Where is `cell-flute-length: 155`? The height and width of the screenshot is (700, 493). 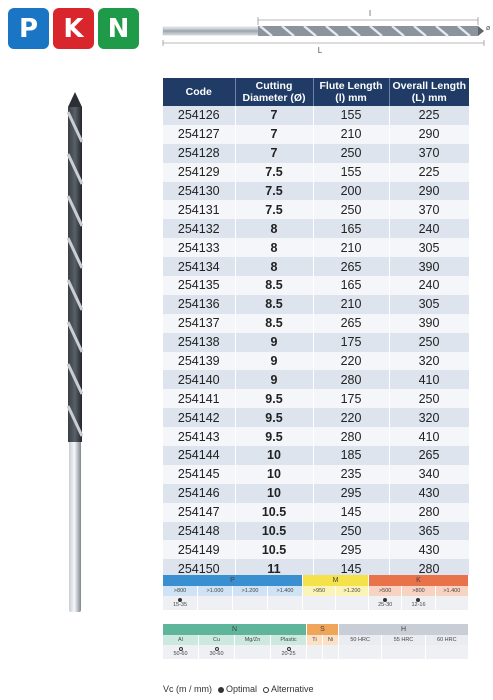 cell-flute-length: 155 is located at coordinates (351, 172).